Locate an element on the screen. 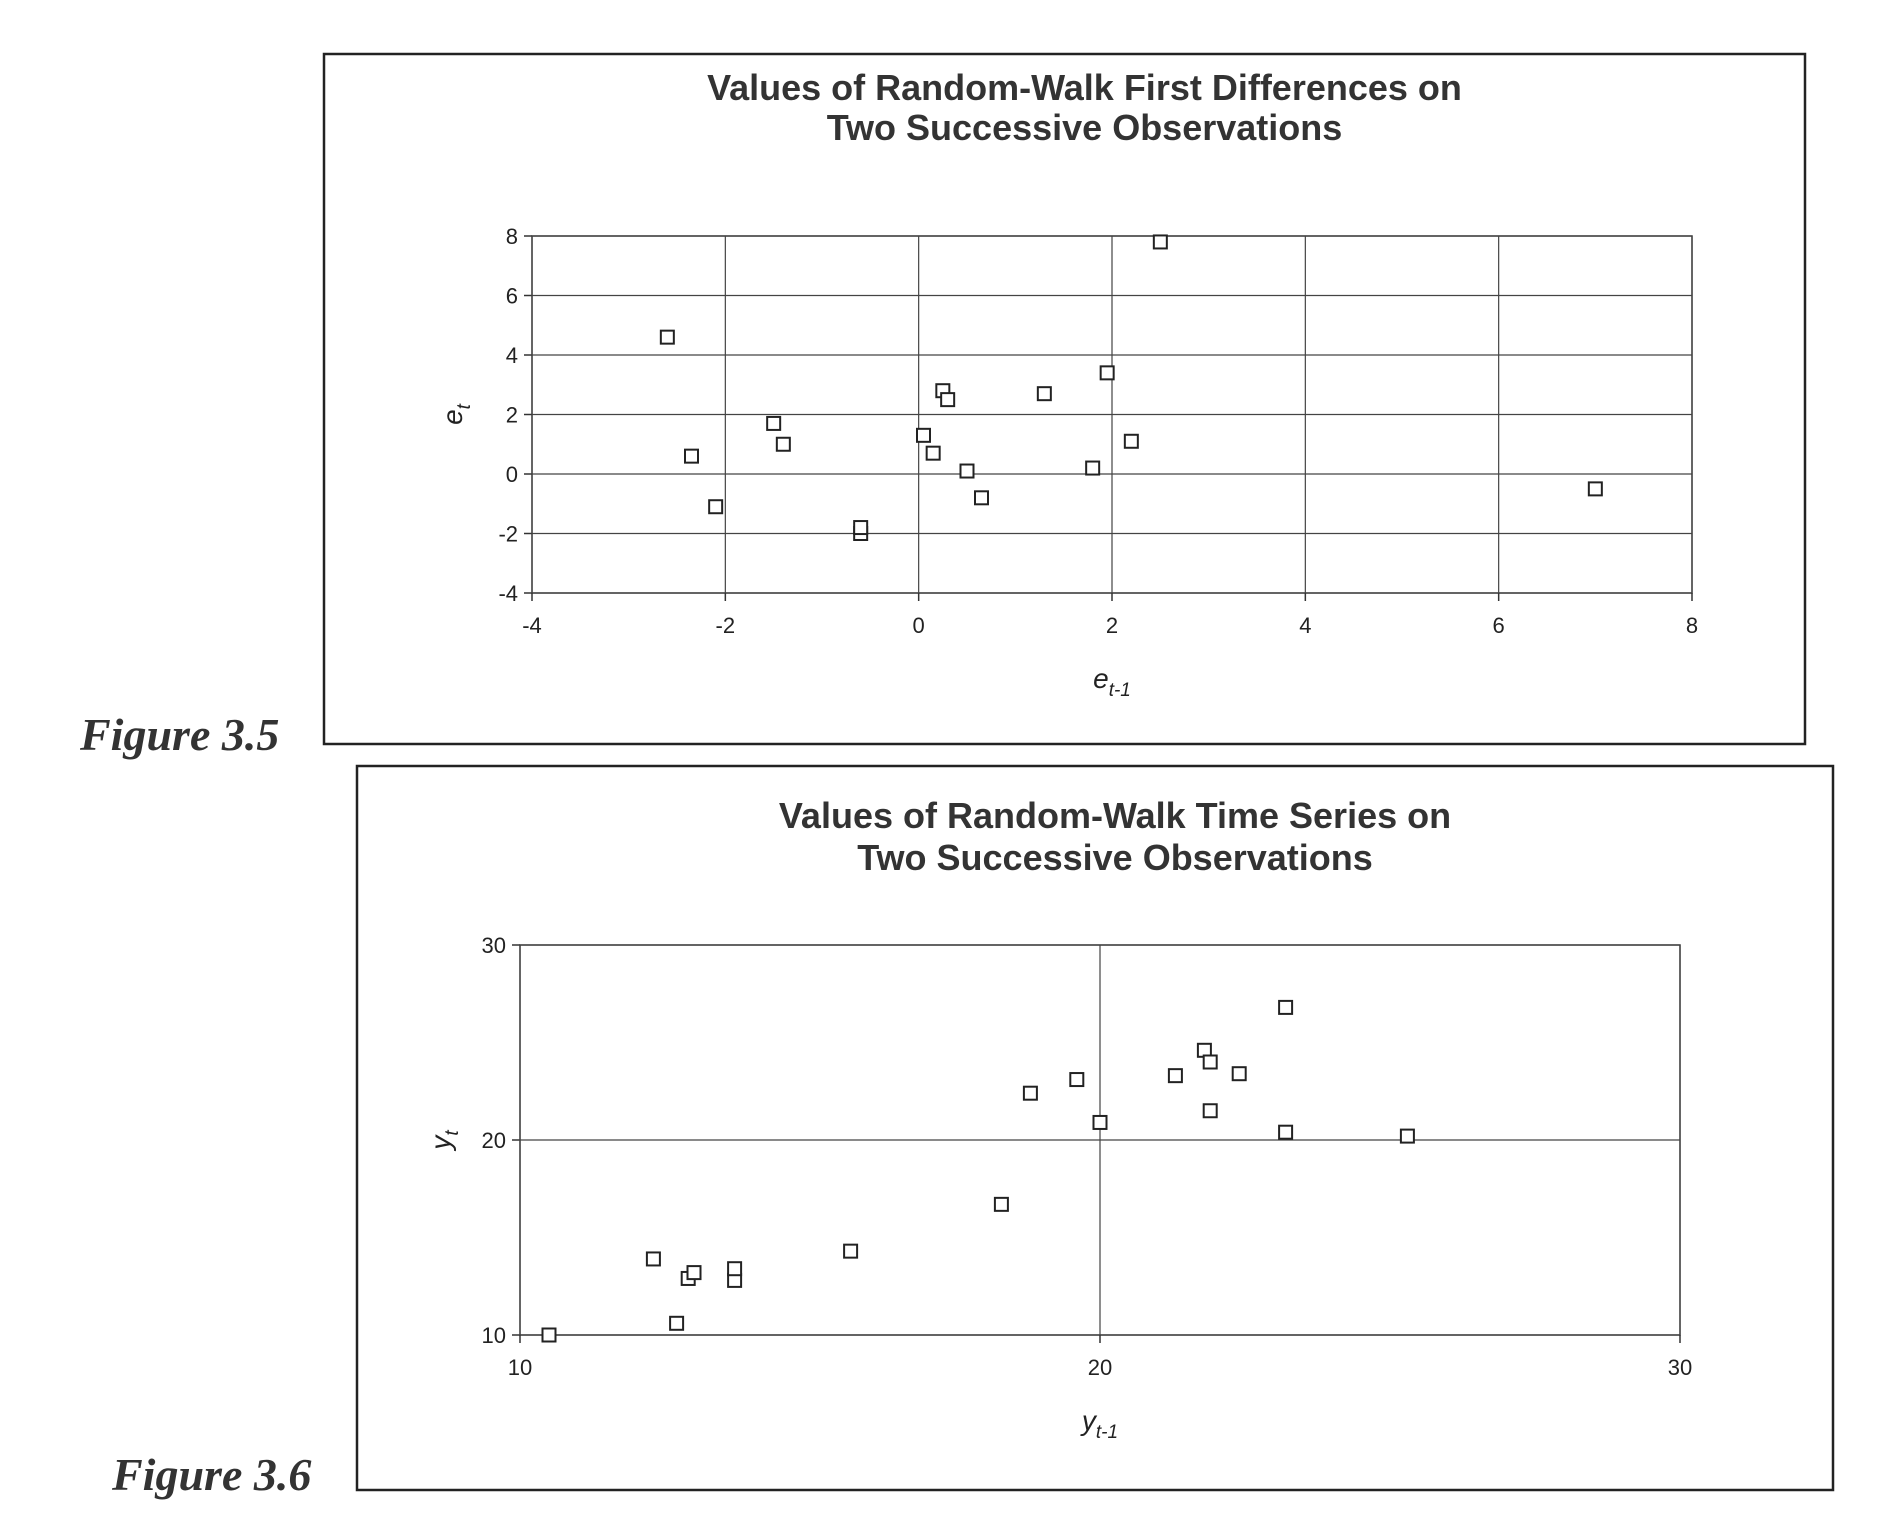 The image size is (1896, 1520). axis-label: et-1 is located at coordinates (1112, 682).